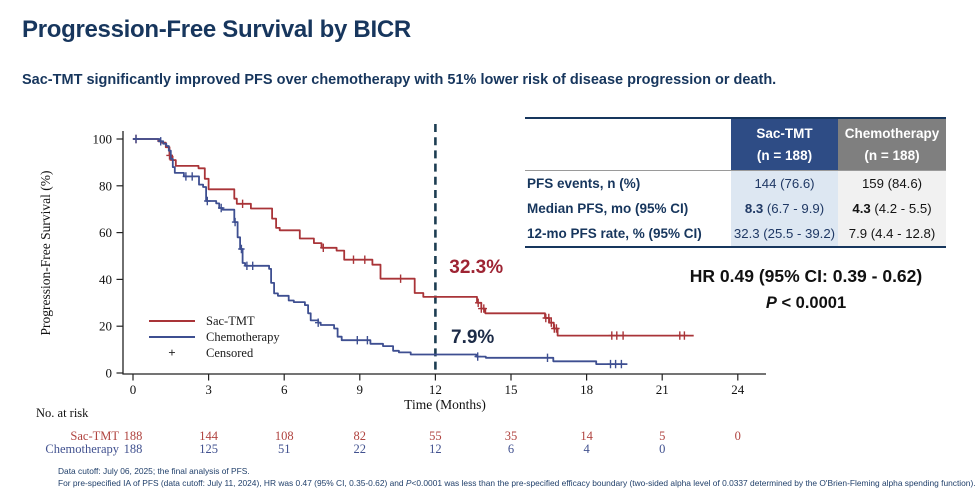 The image size is (976, 500). I want to click on risk-count-chemotherapy-month-15: 6, so click(511, 449).